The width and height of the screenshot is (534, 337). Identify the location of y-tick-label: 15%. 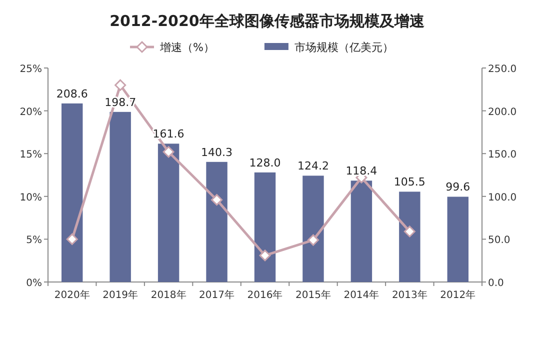
(31, 155).